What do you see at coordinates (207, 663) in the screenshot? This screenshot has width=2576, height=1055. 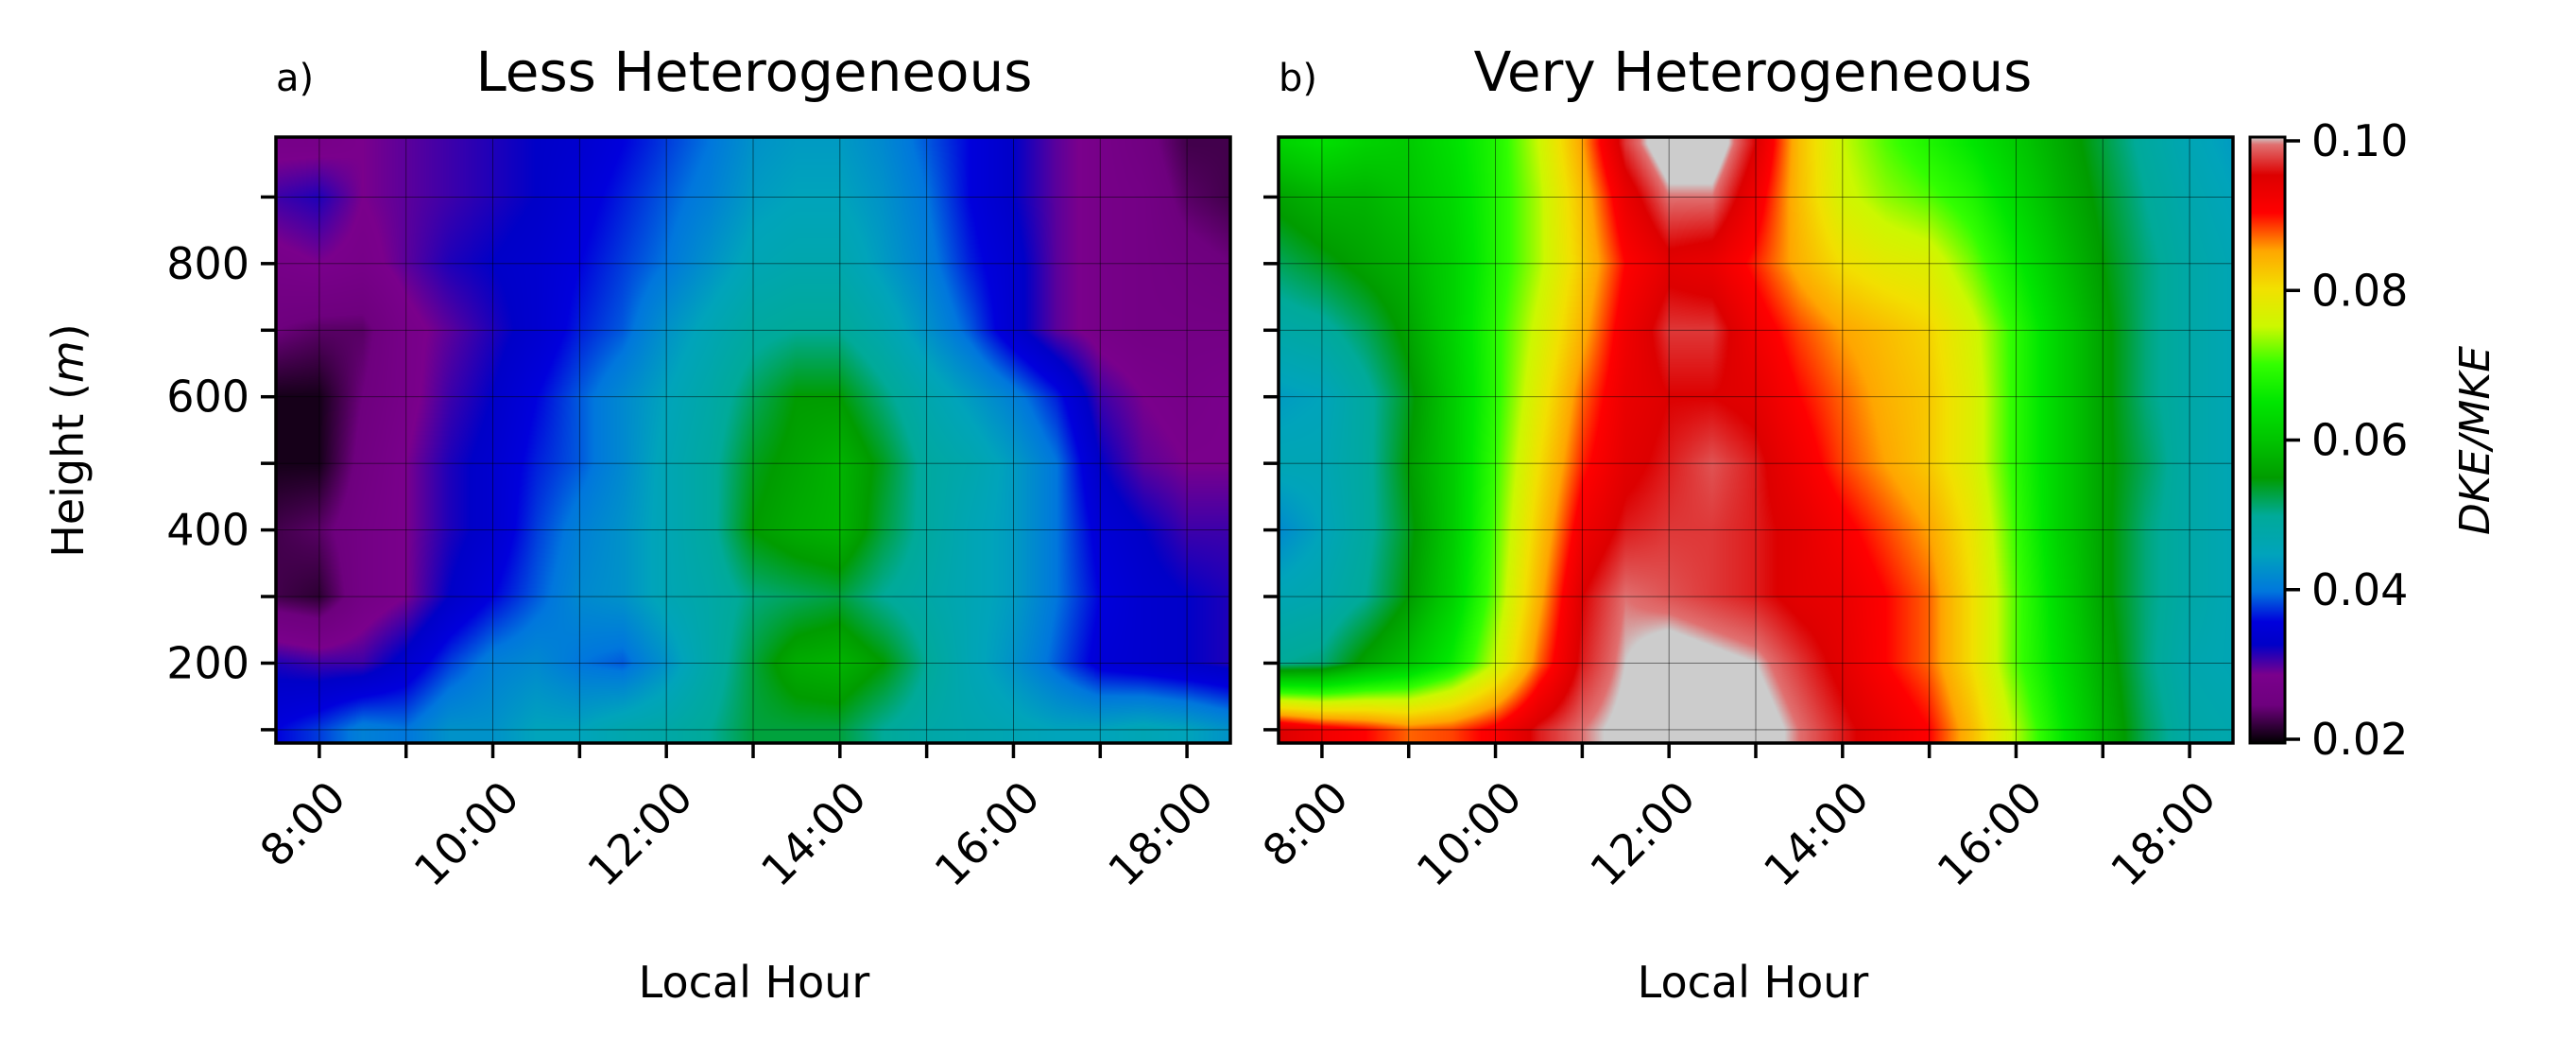 I see `y-tick-label: 200` at bounding box center [207, 663].